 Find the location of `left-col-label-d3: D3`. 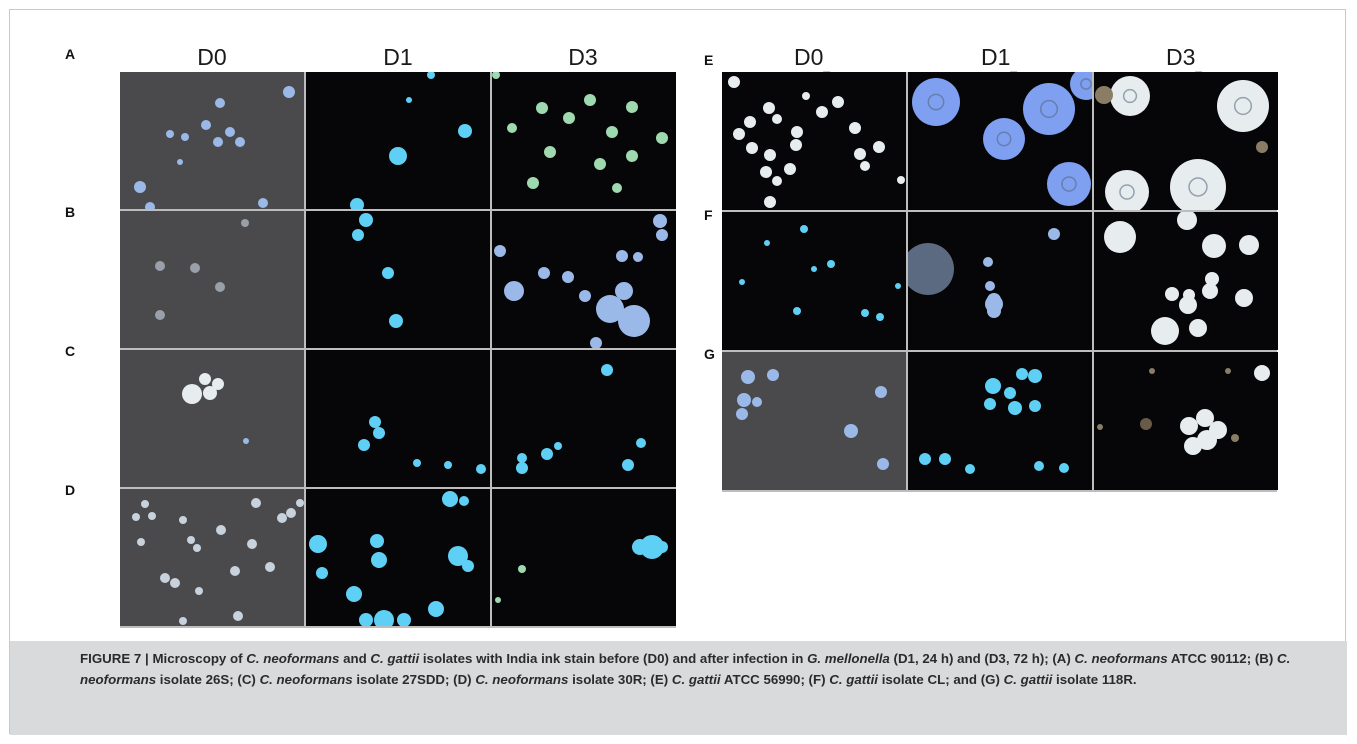

left-col-label-d3: D3 is located at coordinates (583, 57).